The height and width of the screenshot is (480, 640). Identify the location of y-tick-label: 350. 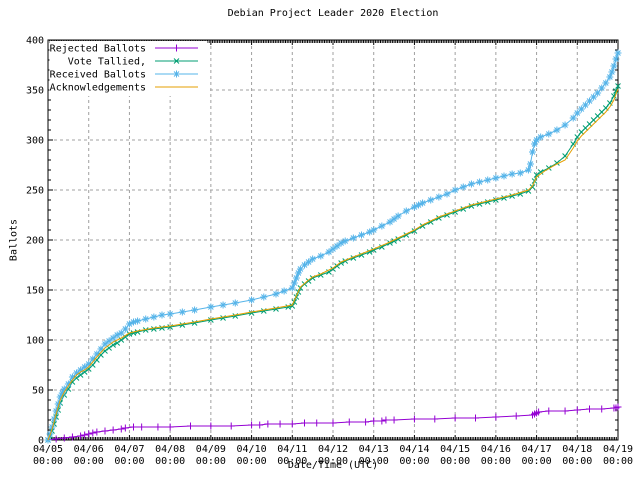
(35, 91).